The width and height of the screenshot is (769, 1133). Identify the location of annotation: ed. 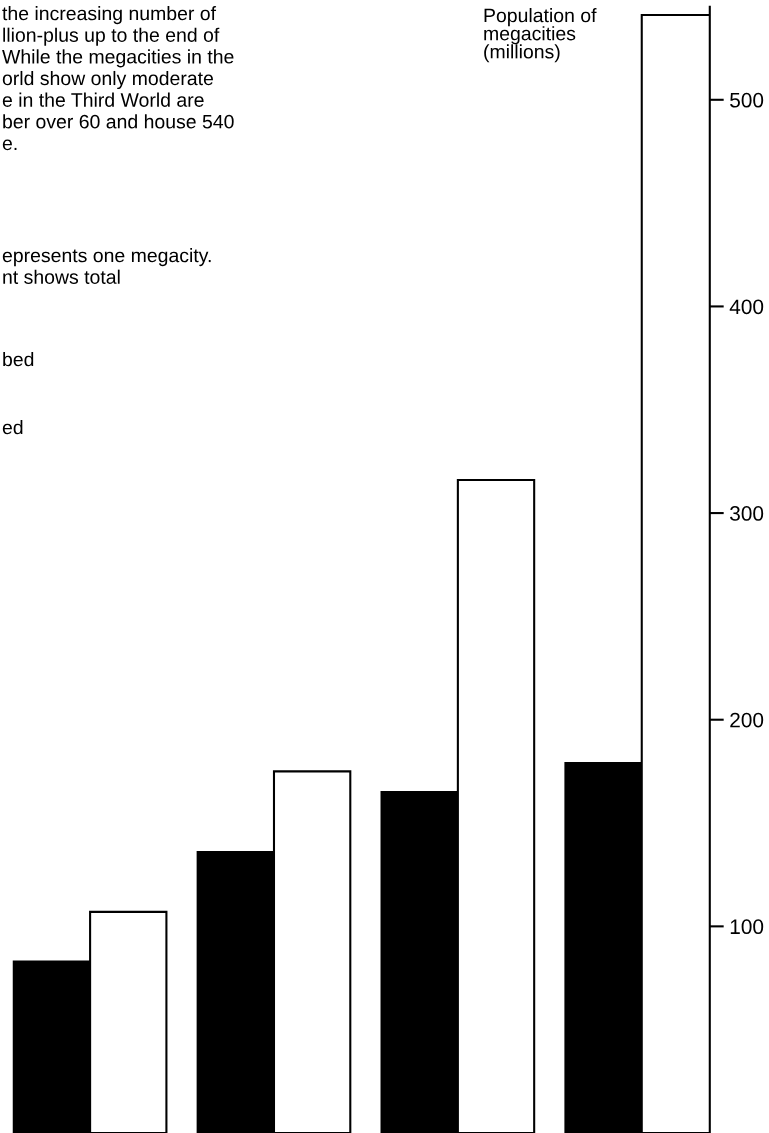
(12, 427).